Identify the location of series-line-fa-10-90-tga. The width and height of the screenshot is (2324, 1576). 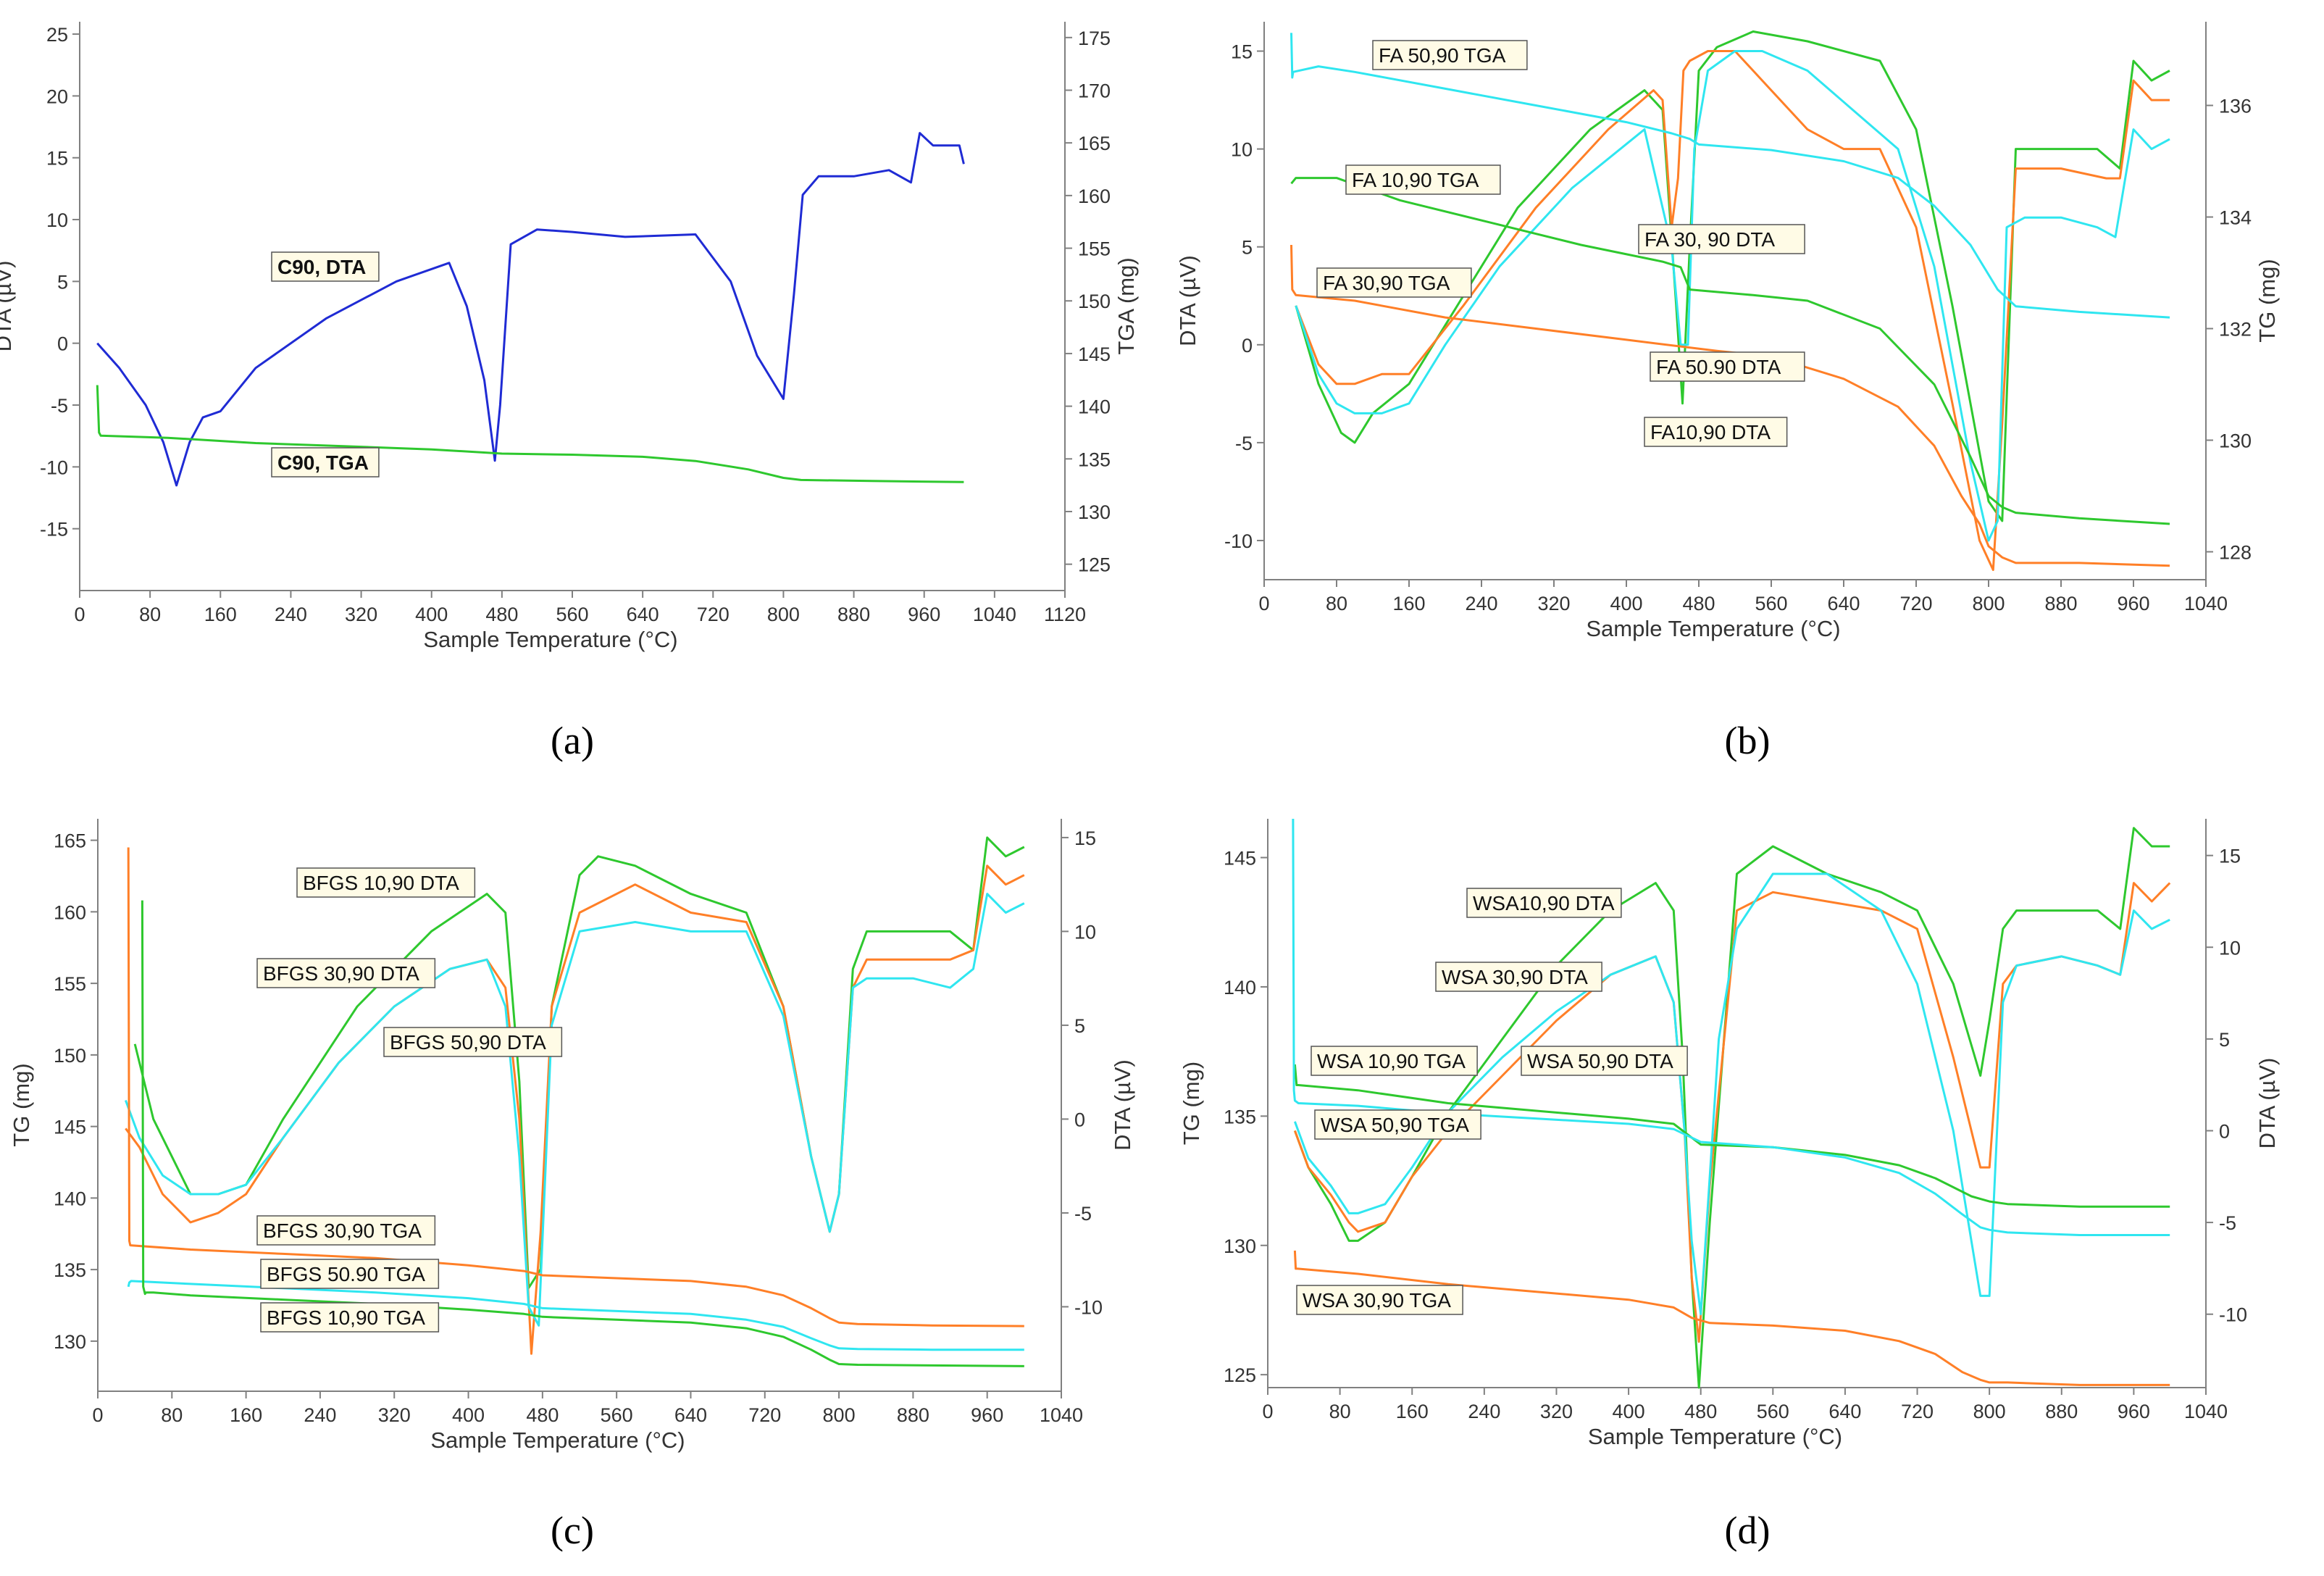
(1730, 351).